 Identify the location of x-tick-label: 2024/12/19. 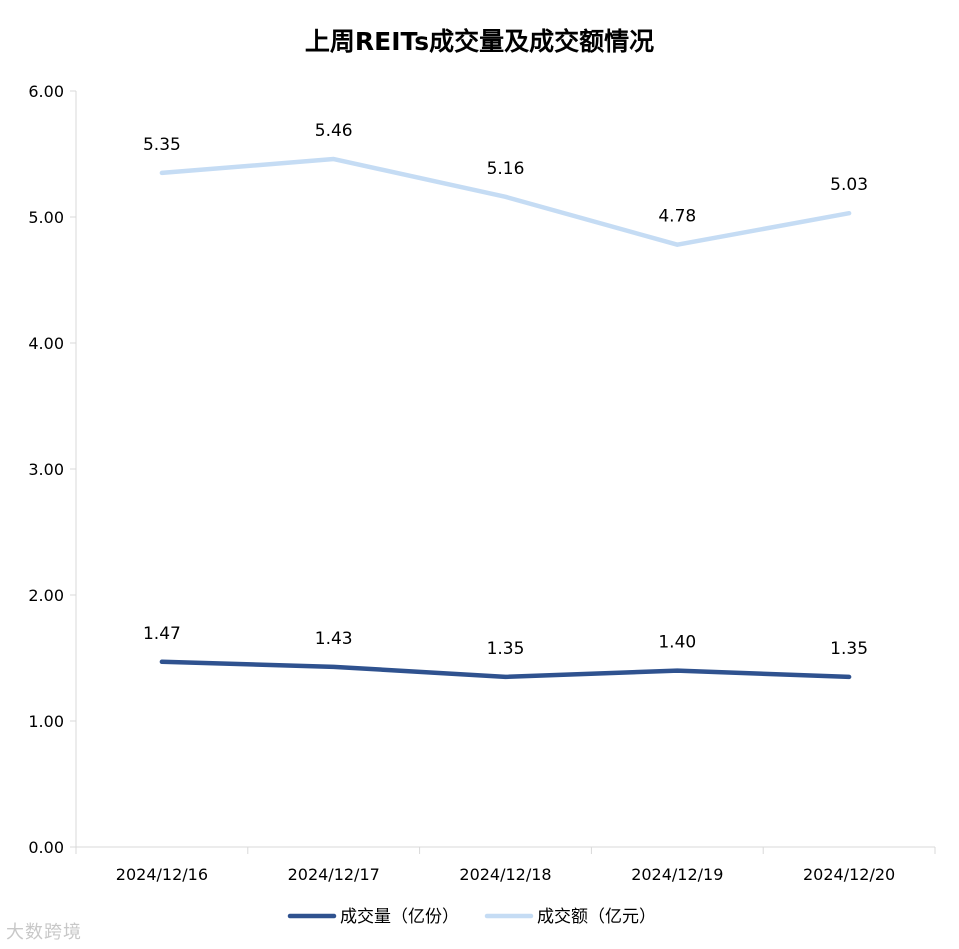
(677, 874).